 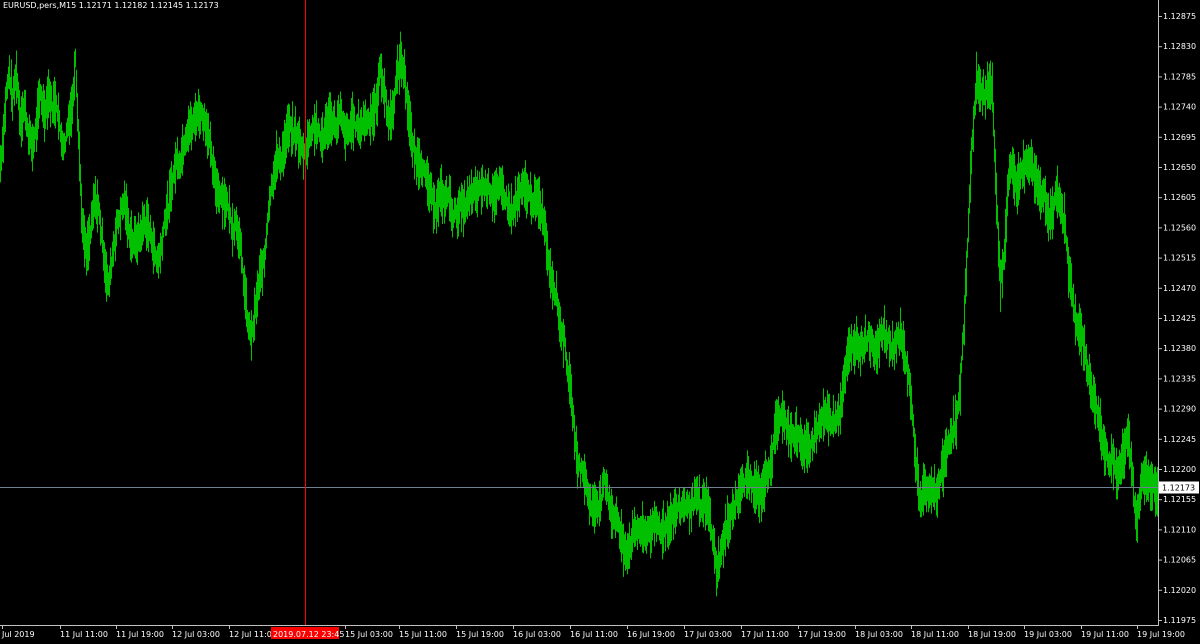 I want to click on price-tick-label: 1.12245, so click(x=1179, y=439).